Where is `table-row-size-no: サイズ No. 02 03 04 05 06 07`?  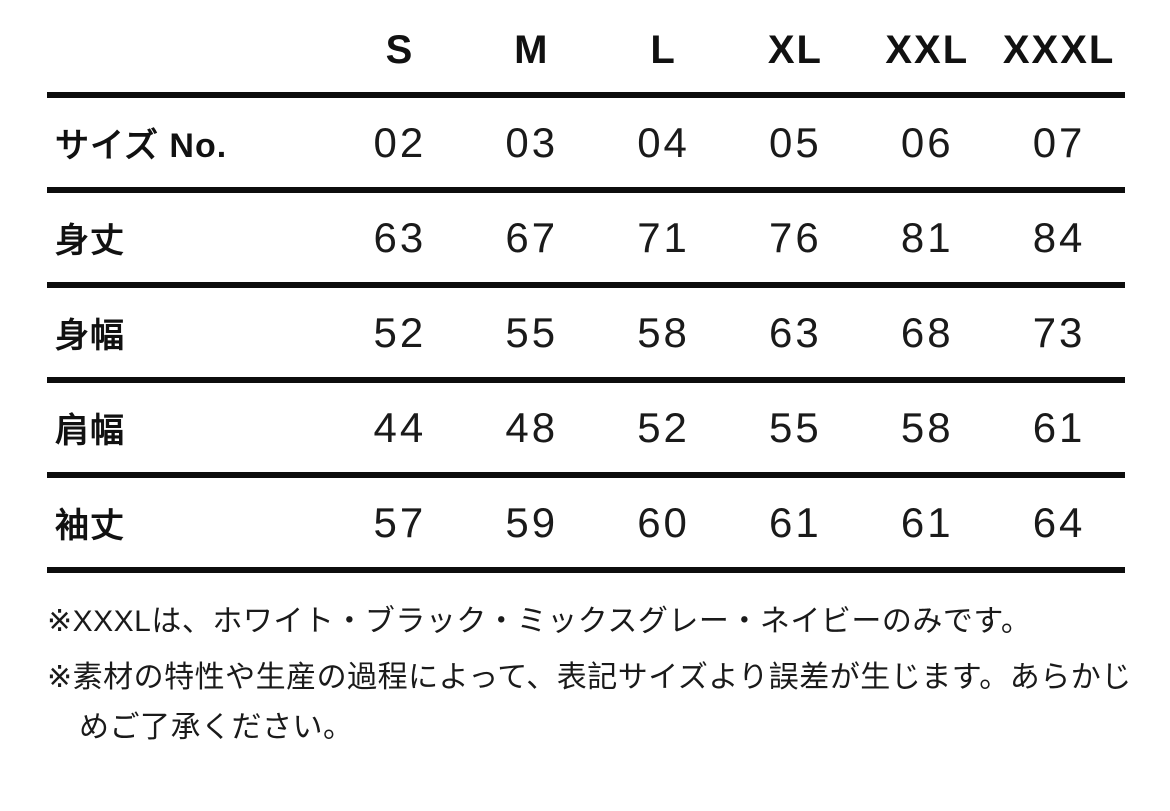
table-row-size-no: サイズ No. 02 03 04 05 06 07 is located at coordinates (586, 142).